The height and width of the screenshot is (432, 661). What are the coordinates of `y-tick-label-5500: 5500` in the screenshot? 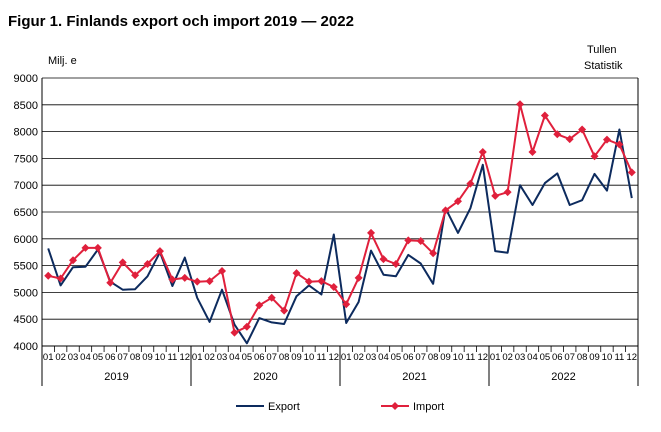 It's located at (26, 267).